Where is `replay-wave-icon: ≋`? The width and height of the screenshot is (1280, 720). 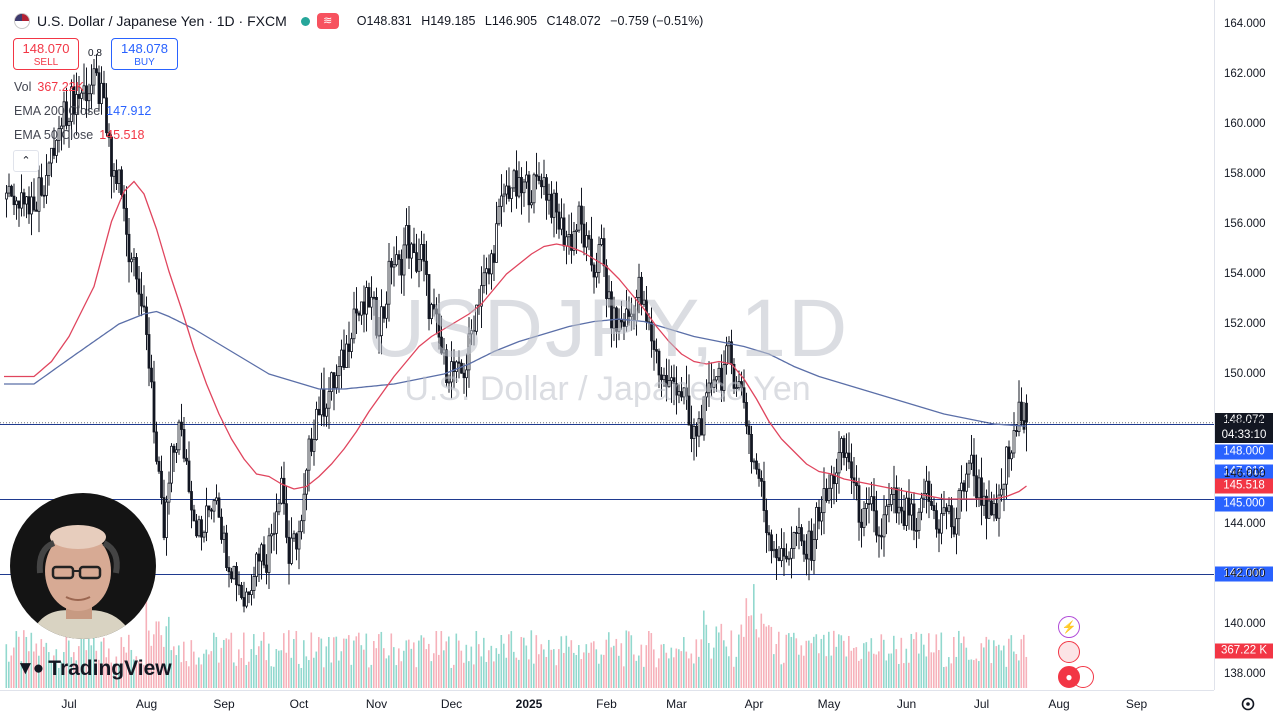 replay-wave-icon: ≋ is located at coordinates (327, 21).